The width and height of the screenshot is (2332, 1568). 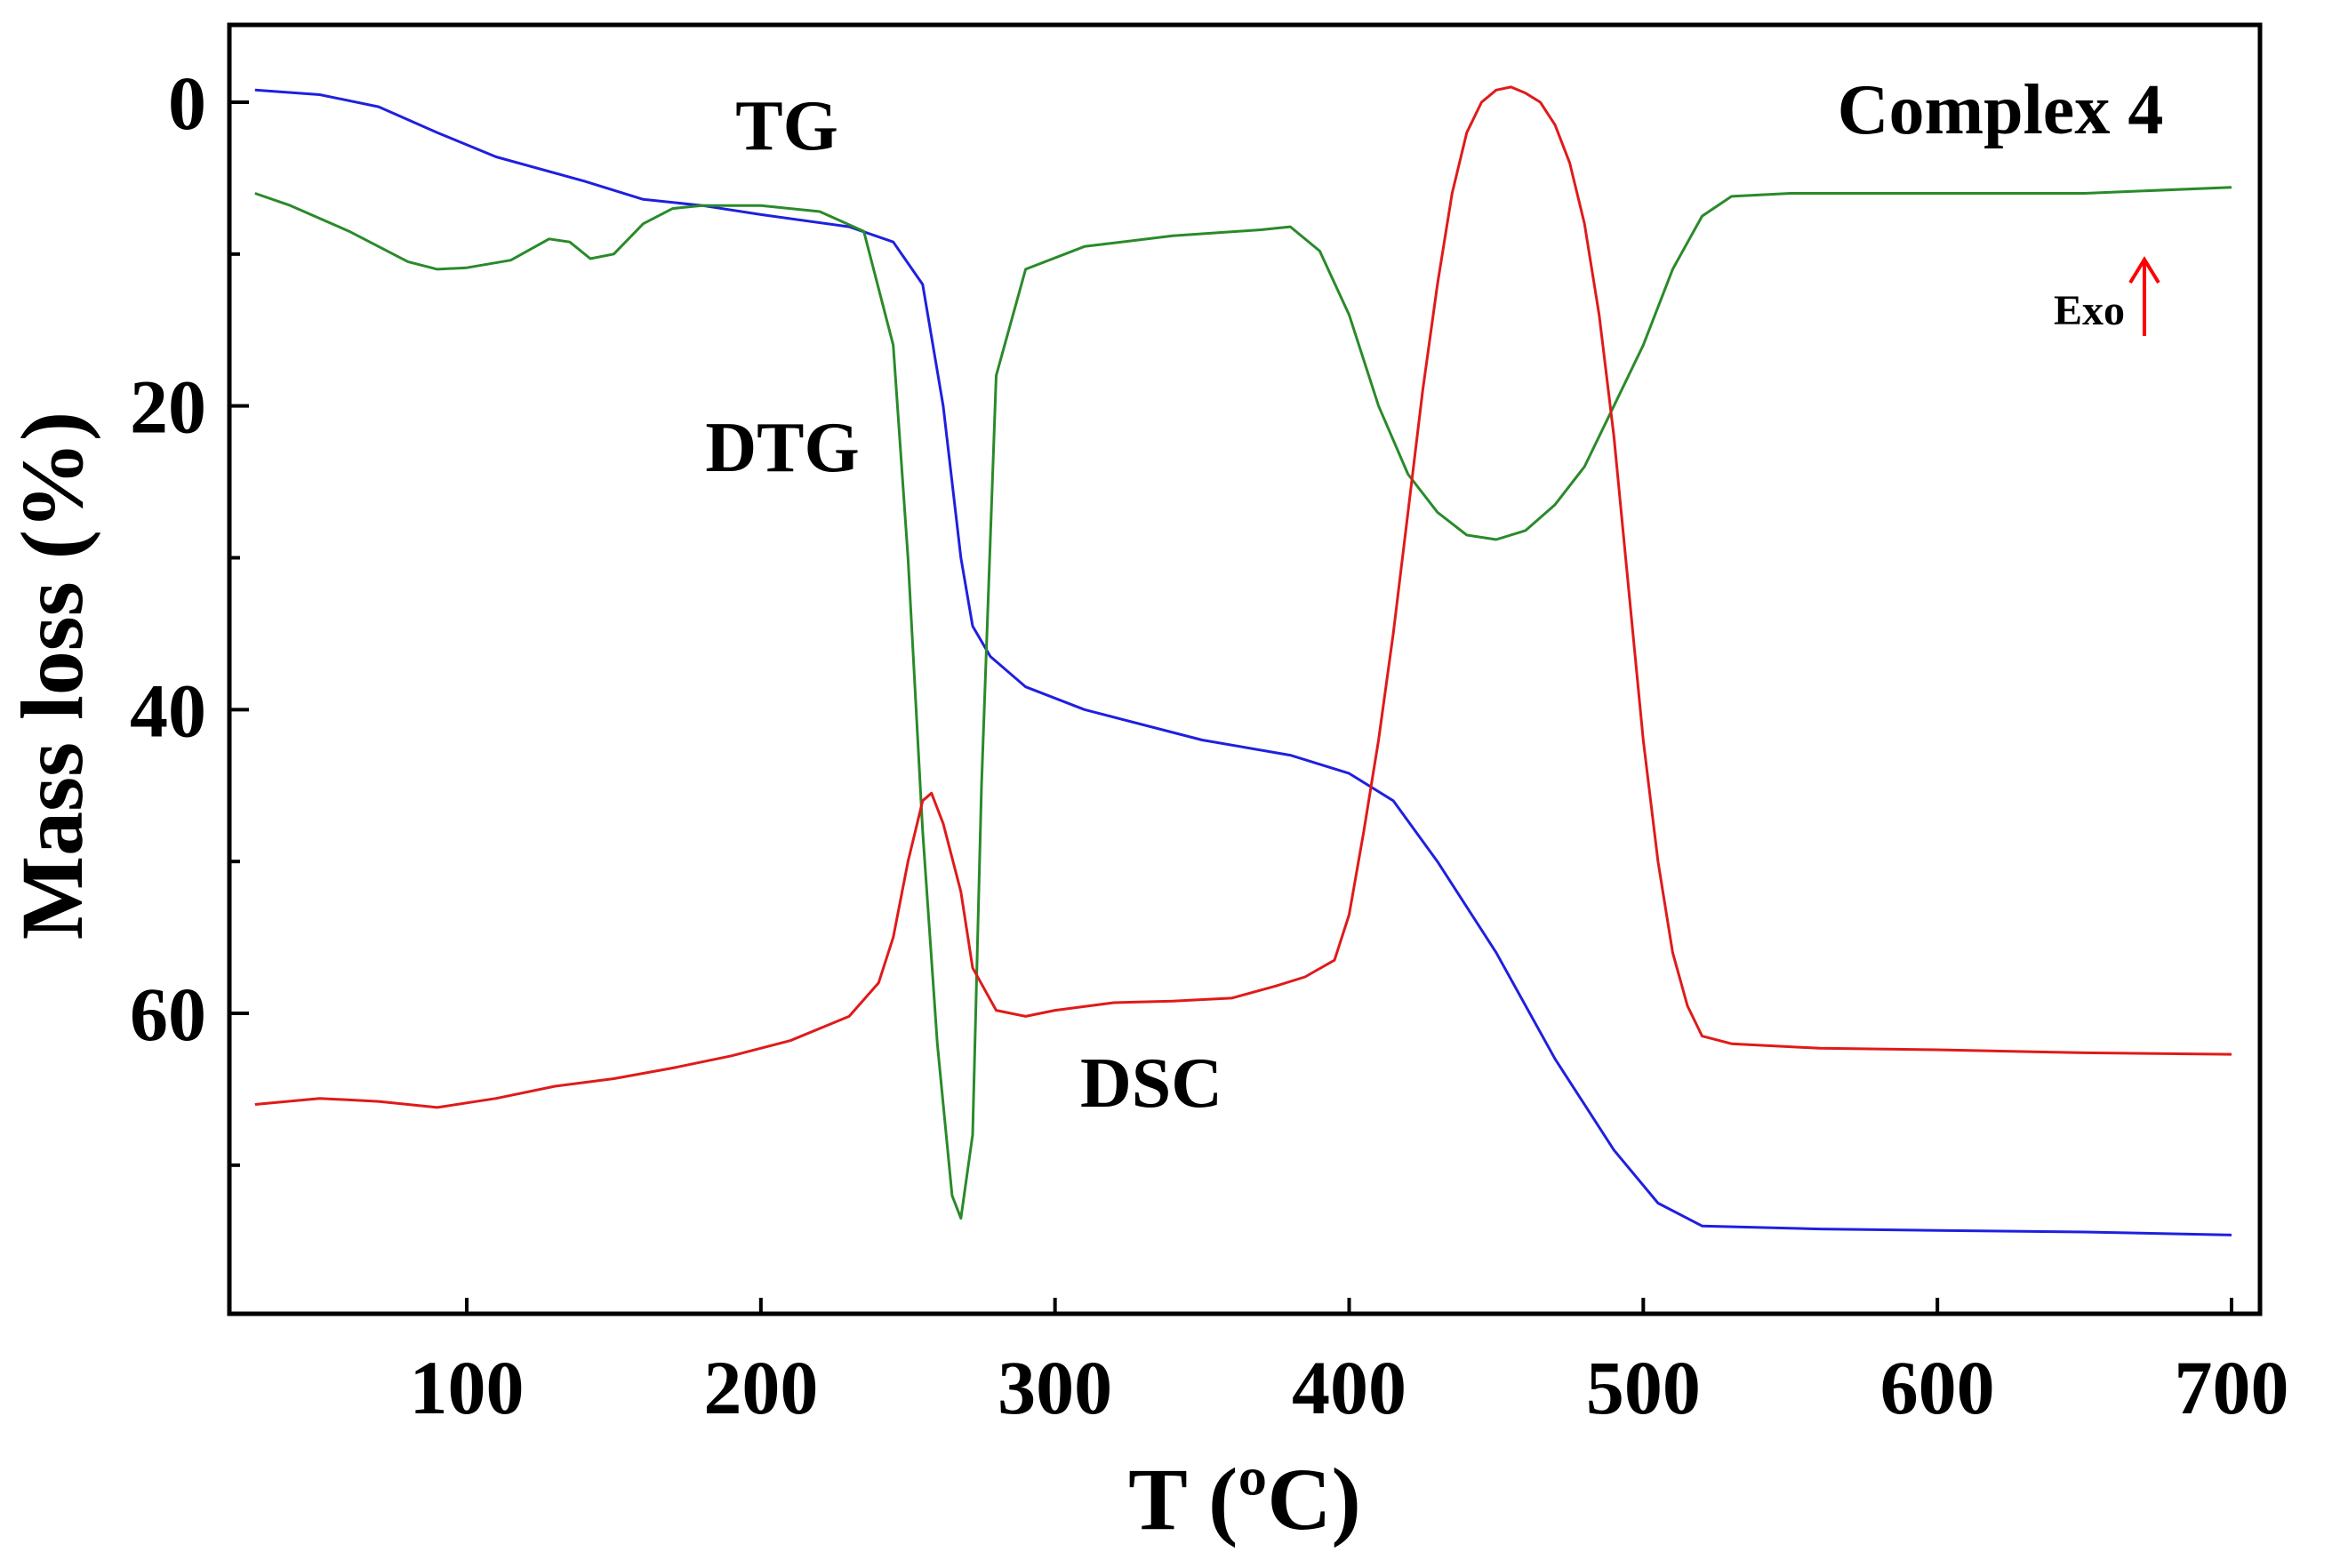 What do you see at coordinates (2001, 110) in the screenshot?
I see `chart-title: Complex 4` at bounding box center [2001, 110].